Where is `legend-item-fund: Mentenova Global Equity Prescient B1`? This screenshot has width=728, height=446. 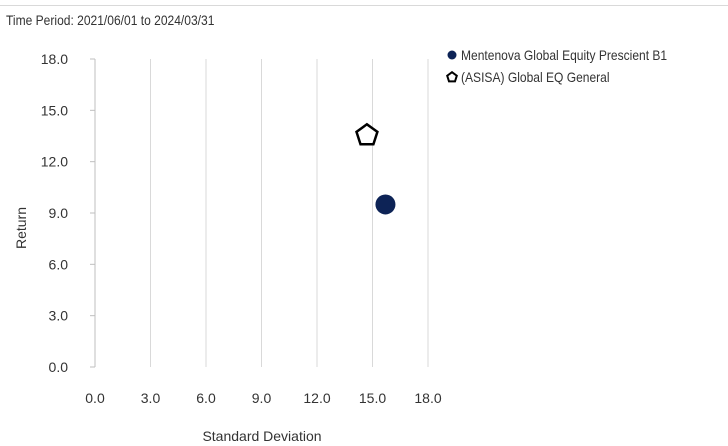
legend-item-fund: Mentenova Global Equity Prescient B1 is located at coordinates (573, 55).